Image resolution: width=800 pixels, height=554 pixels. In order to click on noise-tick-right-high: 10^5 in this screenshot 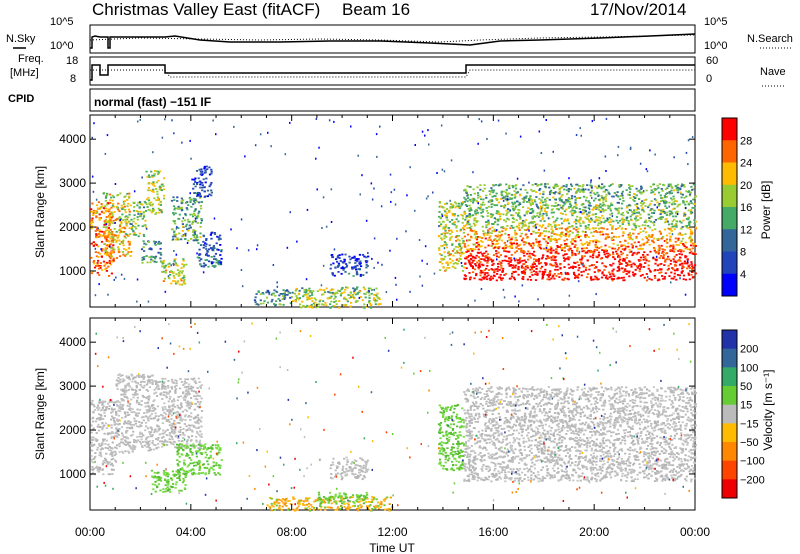, I will do `click(716, 22)`.